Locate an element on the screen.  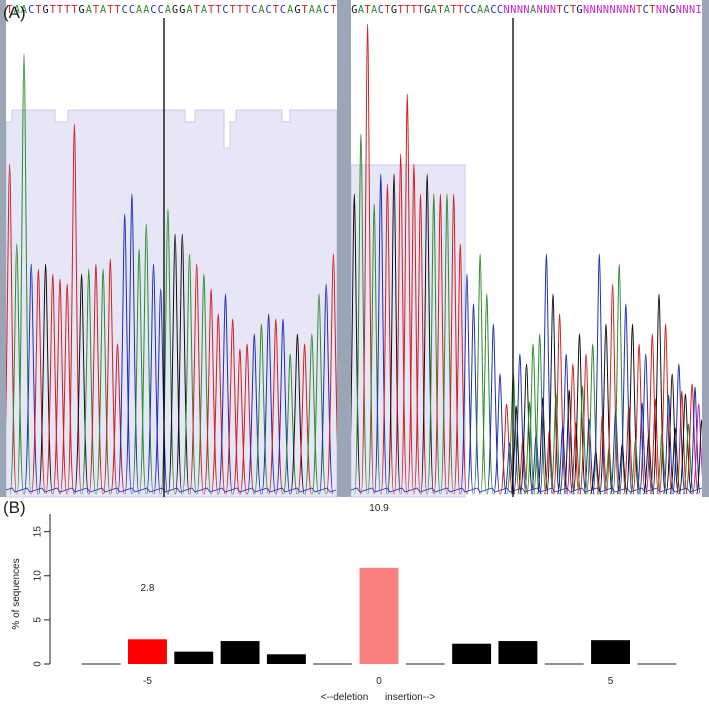
panel-label-a: (A) is located at coordinates (14, 12).